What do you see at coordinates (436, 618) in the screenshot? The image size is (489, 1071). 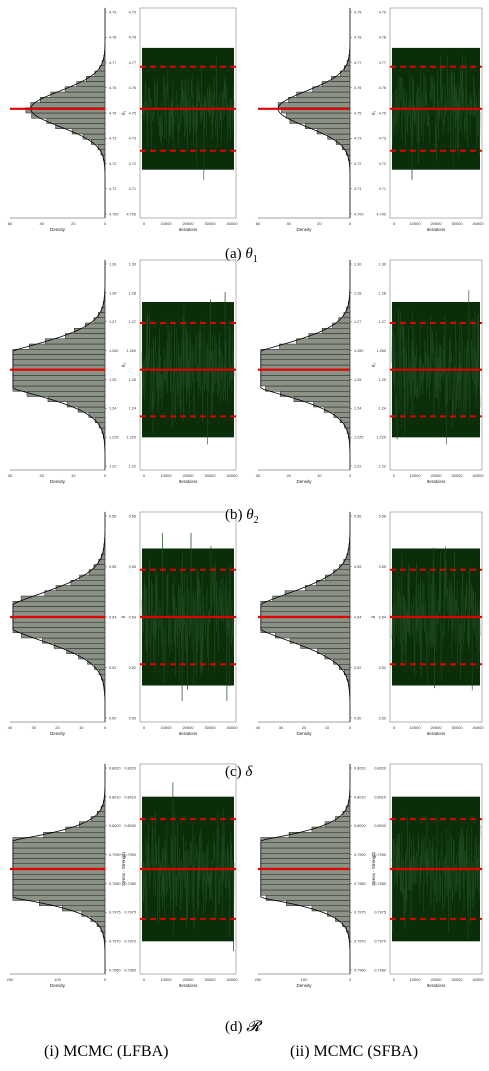 I see `trace-line` at bounding box center [436, 618].